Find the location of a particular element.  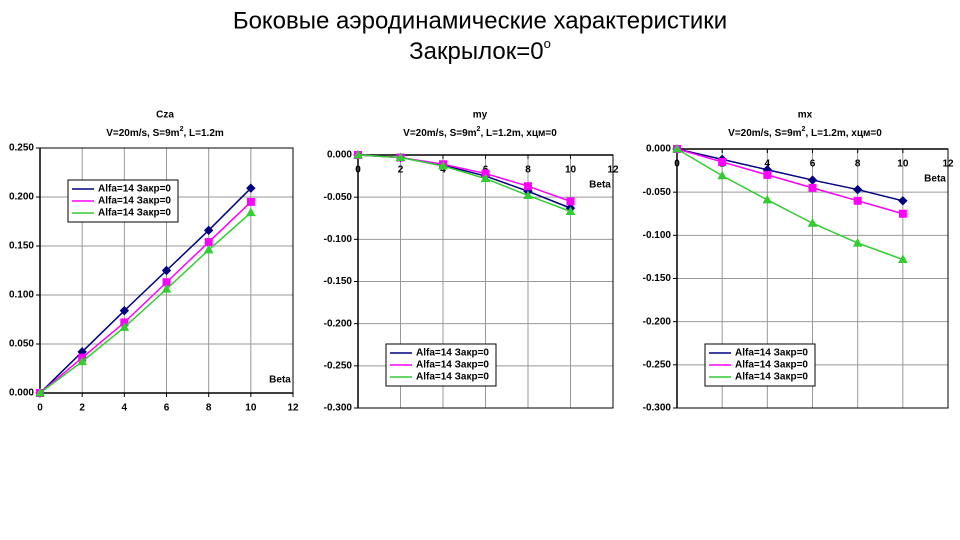

chart-subtitle: V=20m/s, S=9m2, L=1.2m is located at coordinates (165, 132).